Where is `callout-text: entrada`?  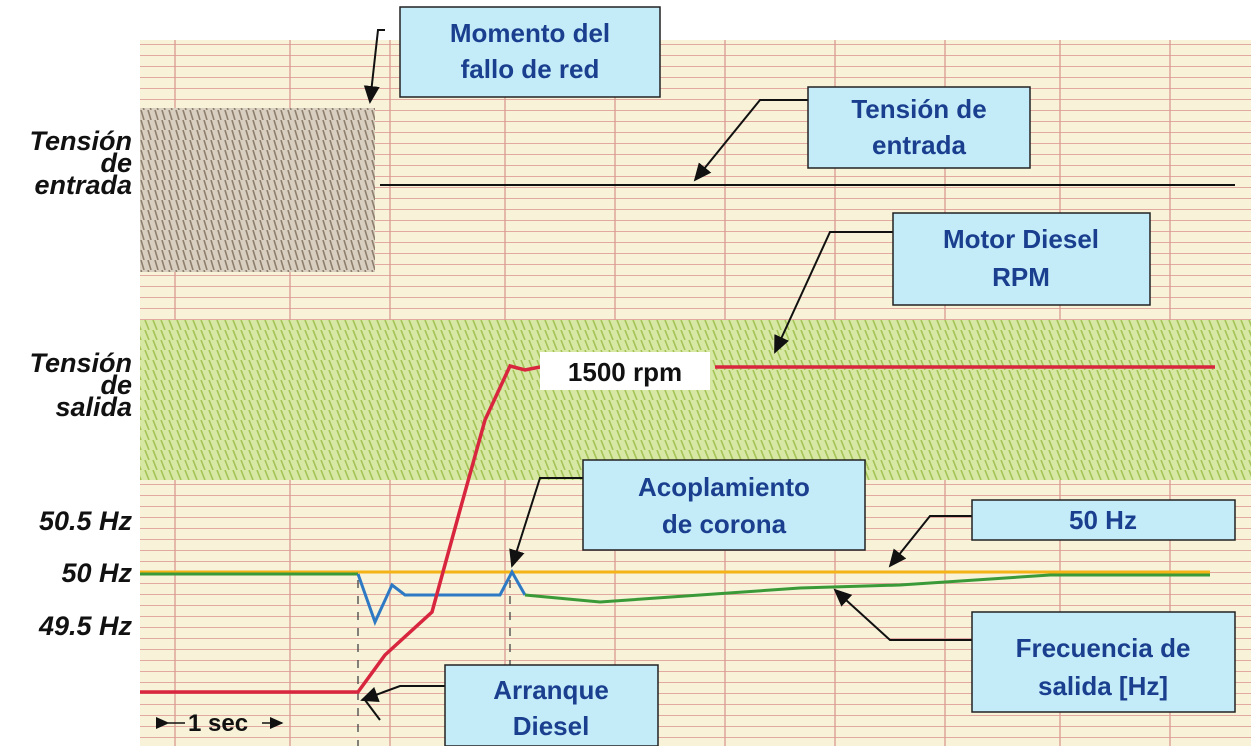 callout-text: entrada is located at coordinates (919, 145).